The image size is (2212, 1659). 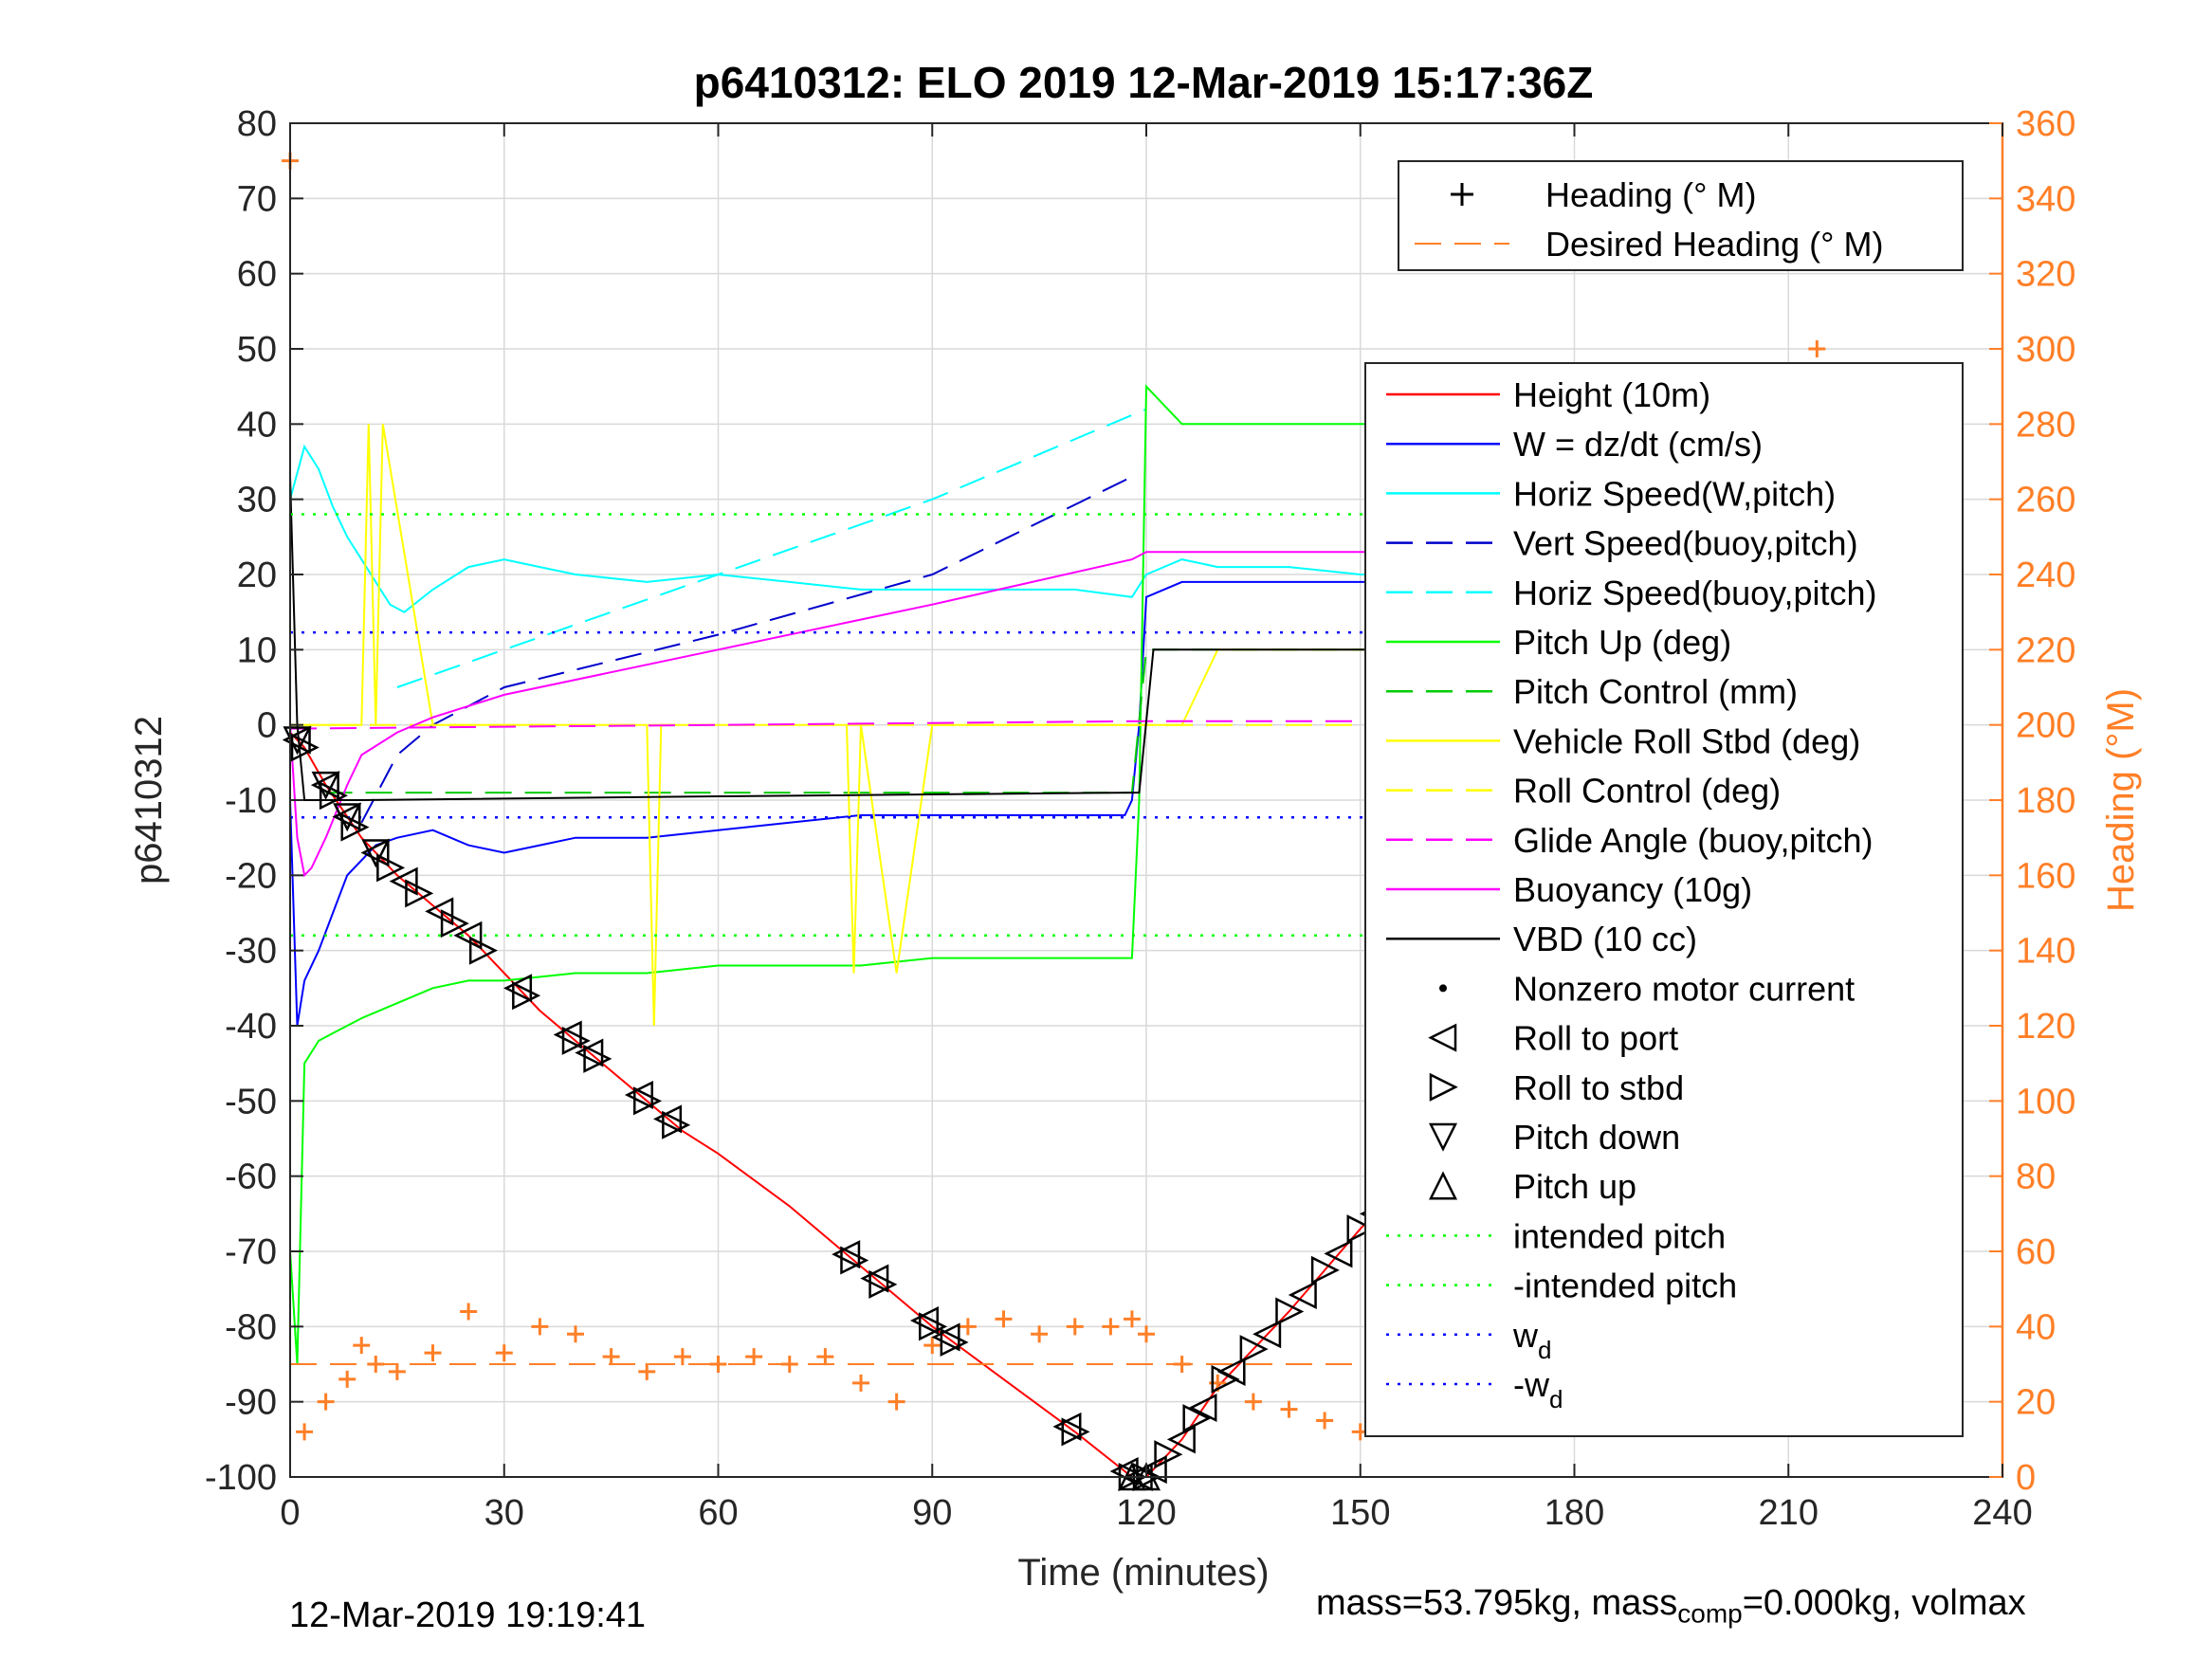 I want to click on x-tick-label: 0, so click(x=290, y=1513).